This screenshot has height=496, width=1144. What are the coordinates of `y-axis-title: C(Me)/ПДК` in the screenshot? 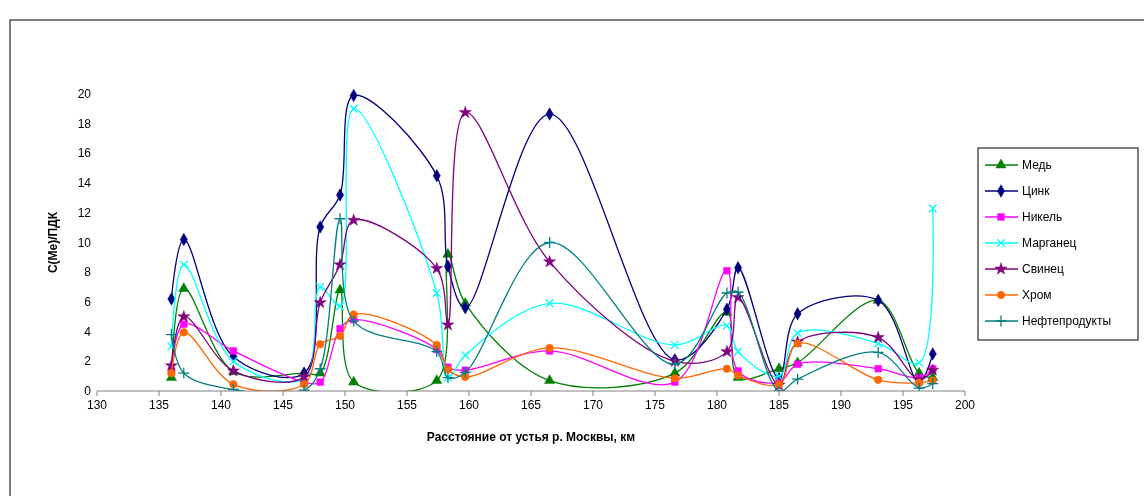 It's located at (53, 242).